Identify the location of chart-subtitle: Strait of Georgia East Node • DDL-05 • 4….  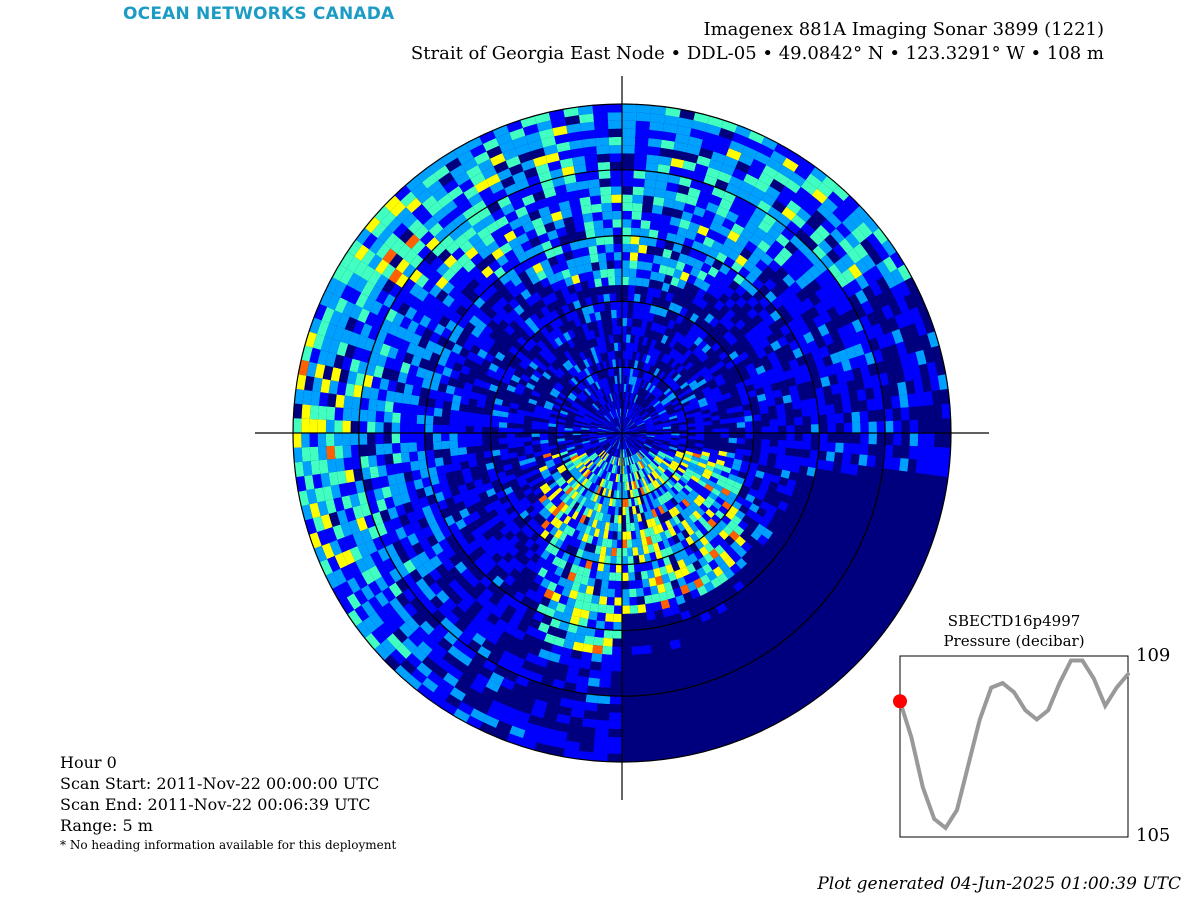
(757, 53).